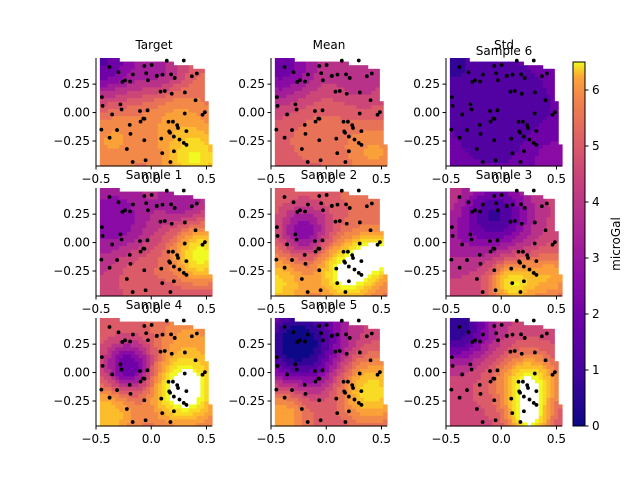 The image size is (640, 480). What do you see at coordinates (506, 242) in the screenshot?
I see `contour-field` at bounding box center [506, 242].